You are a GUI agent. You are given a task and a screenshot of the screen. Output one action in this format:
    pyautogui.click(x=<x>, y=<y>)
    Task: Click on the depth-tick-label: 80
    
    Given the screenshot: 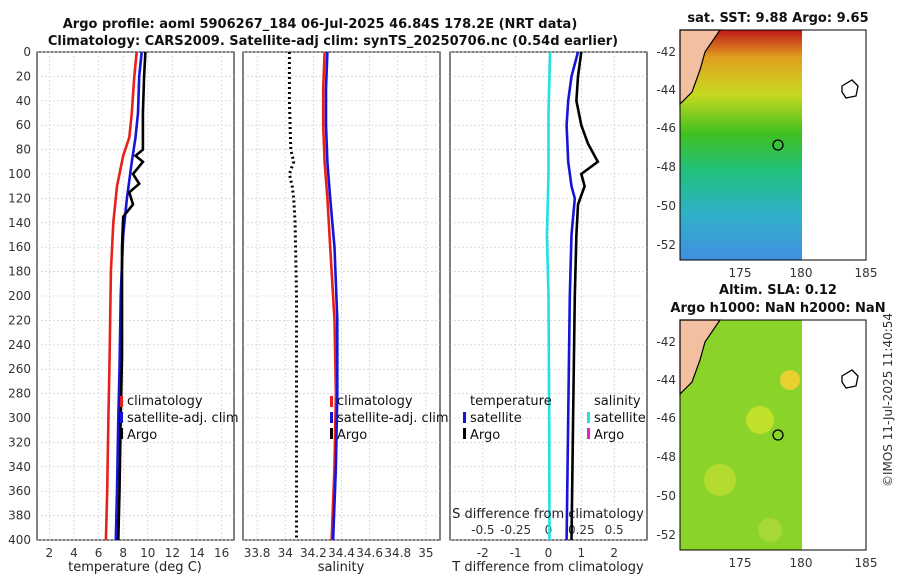 What is the action you would take?
    pyautogui.click(x=23, y=150)
    